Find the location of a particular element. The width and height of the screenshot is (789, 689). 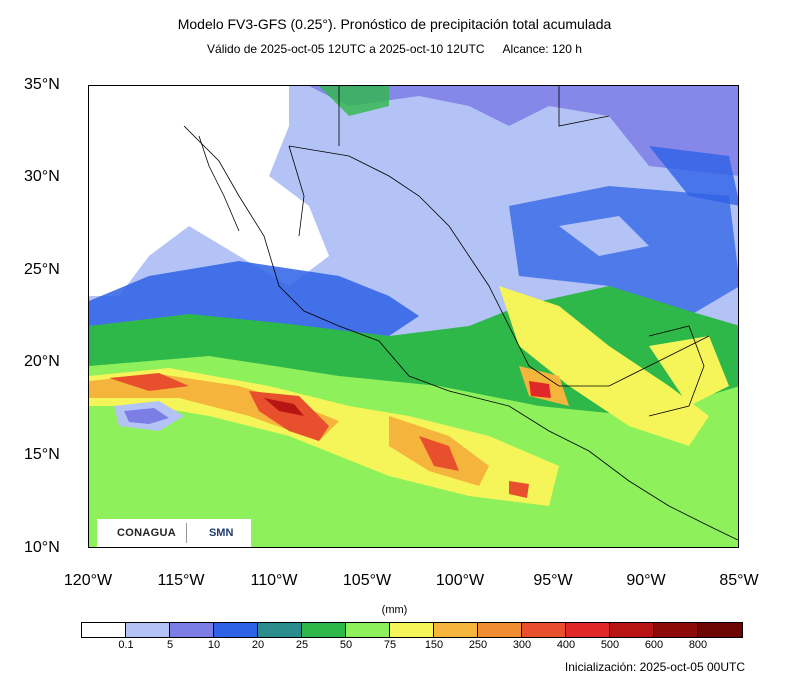

colorbar-label: 250 is located at coordinates (478, 645).